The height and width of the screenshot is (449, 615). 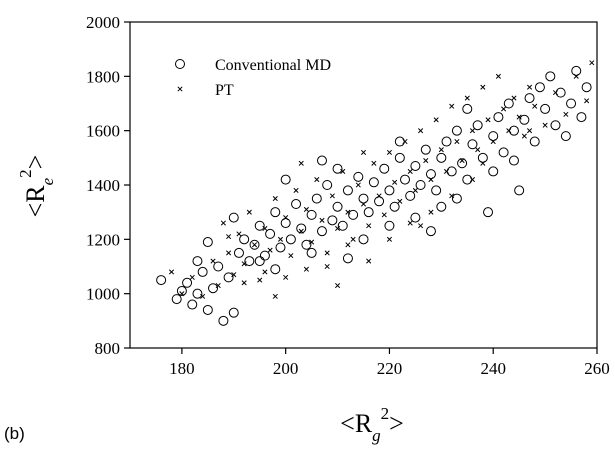 What do you see at coordinates (376, 435) in the screenshot?
I see `x-axis-title-sub: g` at bounding box center [376, 435].